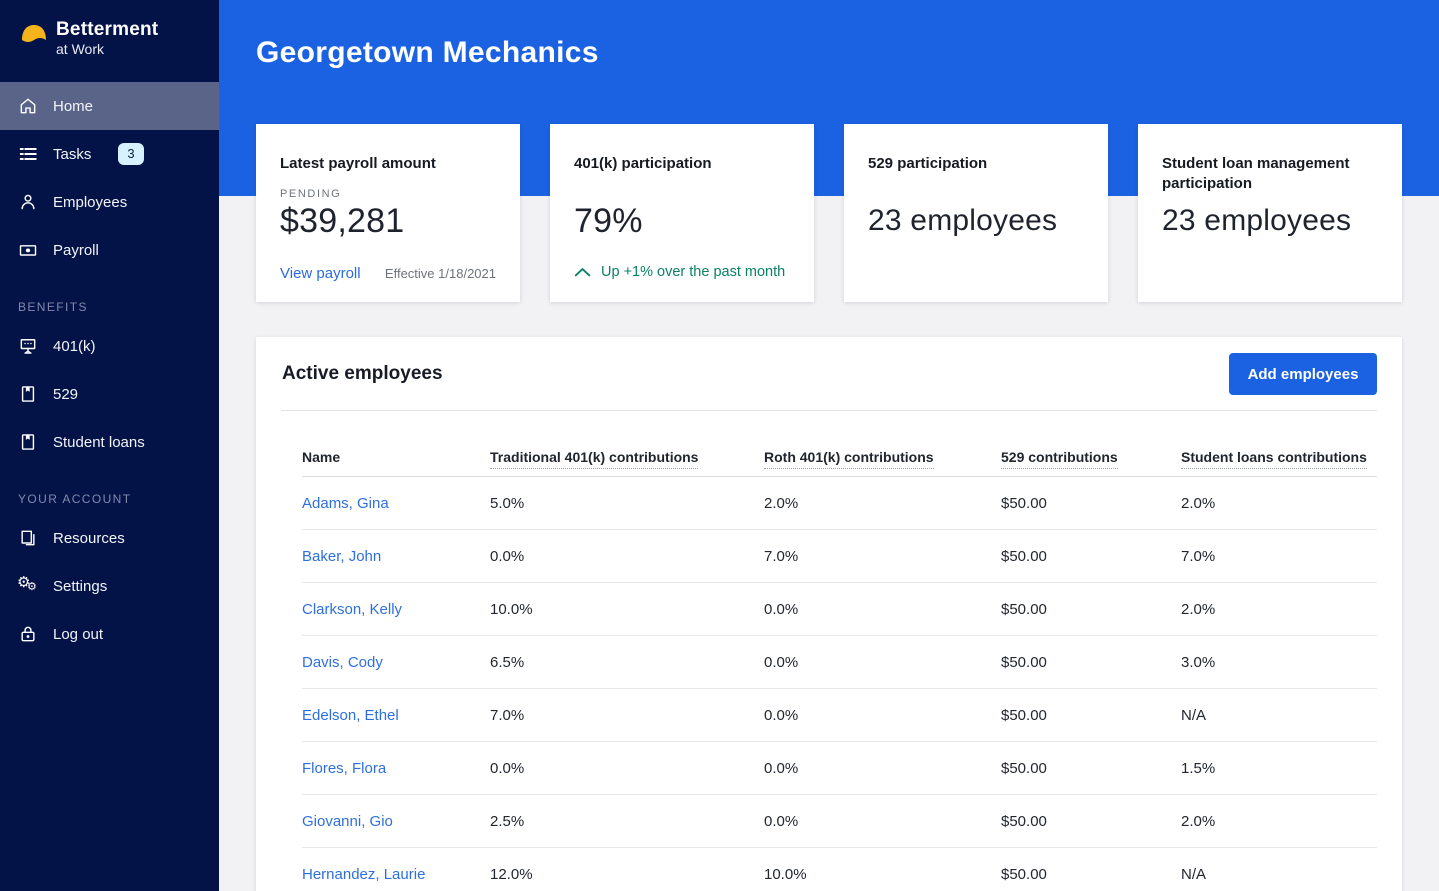  I want to click on table-row: Giovanni, Gio 2.5% 0.0% $50.00 2.0%, so click(839, 821).